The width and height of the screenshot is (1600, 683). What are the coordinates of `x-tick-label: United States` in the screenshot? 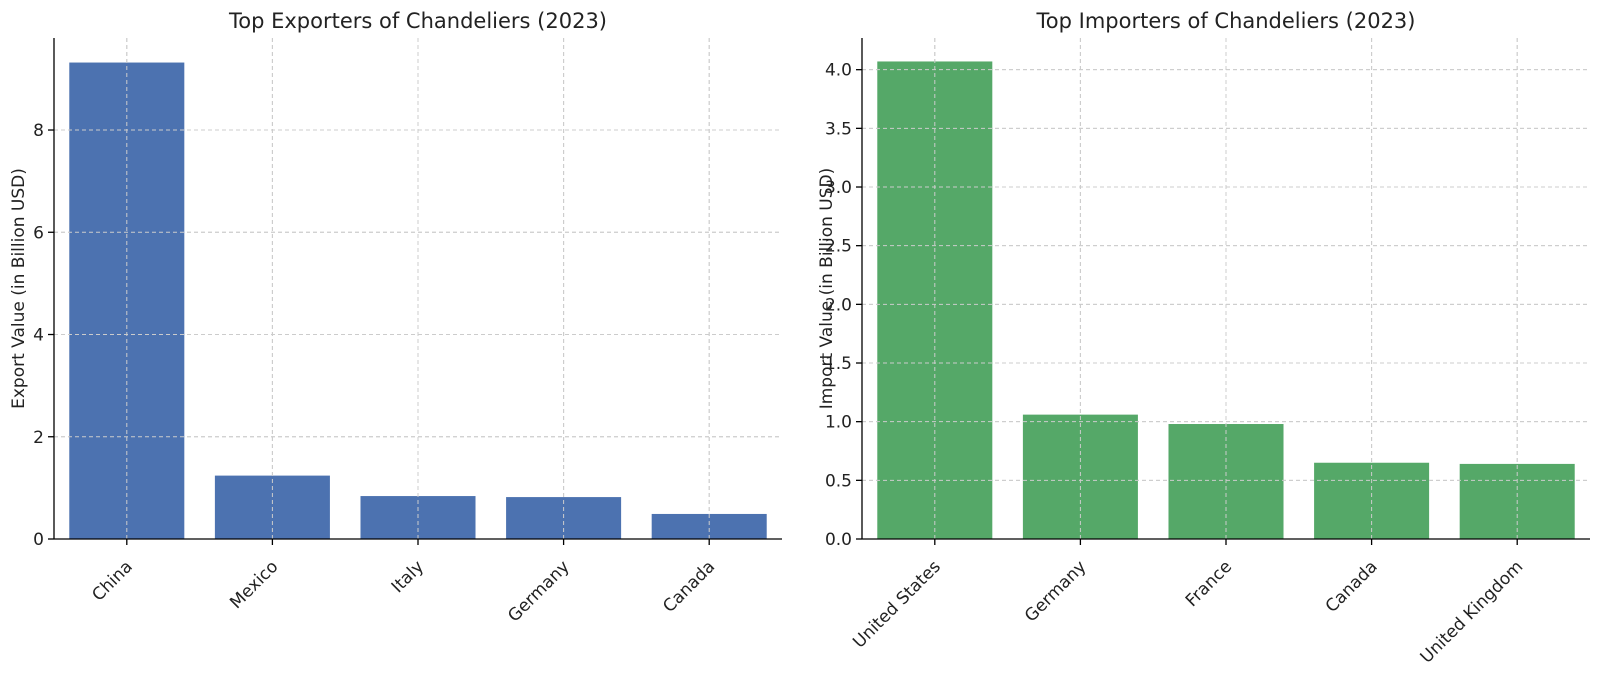 It's located at (897, 605).